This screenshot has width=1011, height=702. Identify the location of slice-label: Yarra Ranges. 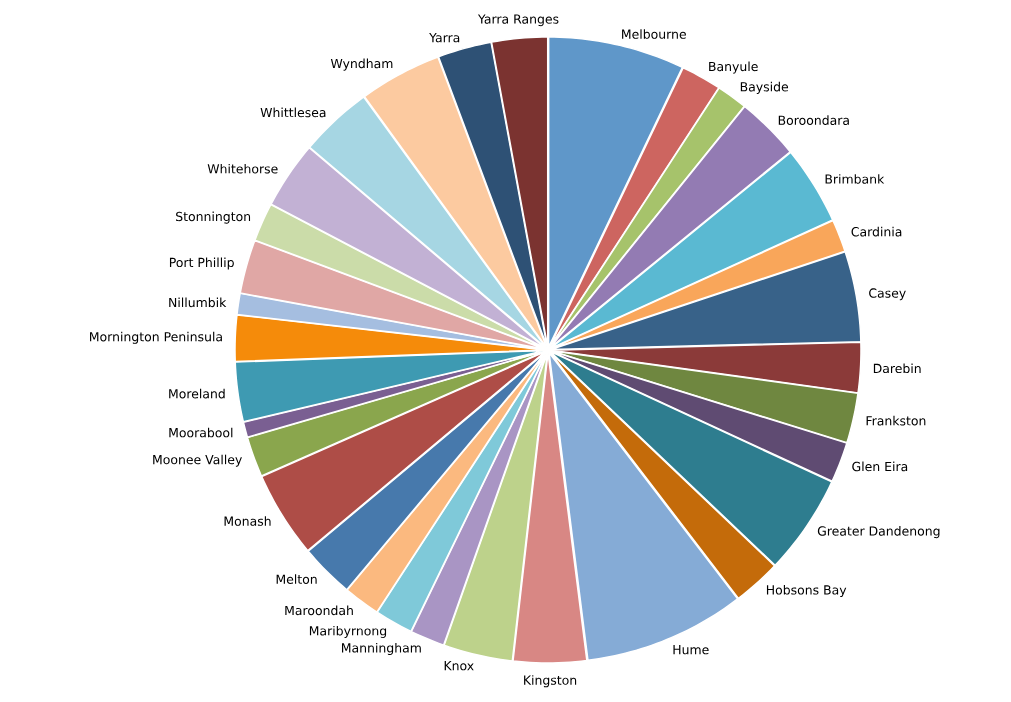
(518, 20).